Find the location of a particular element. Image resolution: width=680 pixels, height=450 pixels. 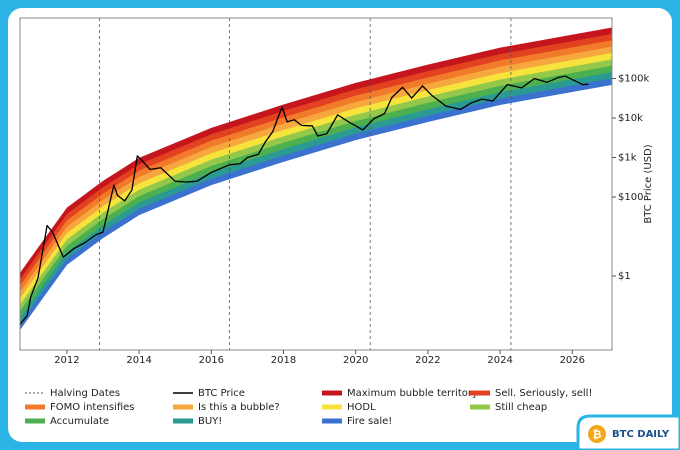

legend-label: Still cheap is located at coordinates (521, 407).